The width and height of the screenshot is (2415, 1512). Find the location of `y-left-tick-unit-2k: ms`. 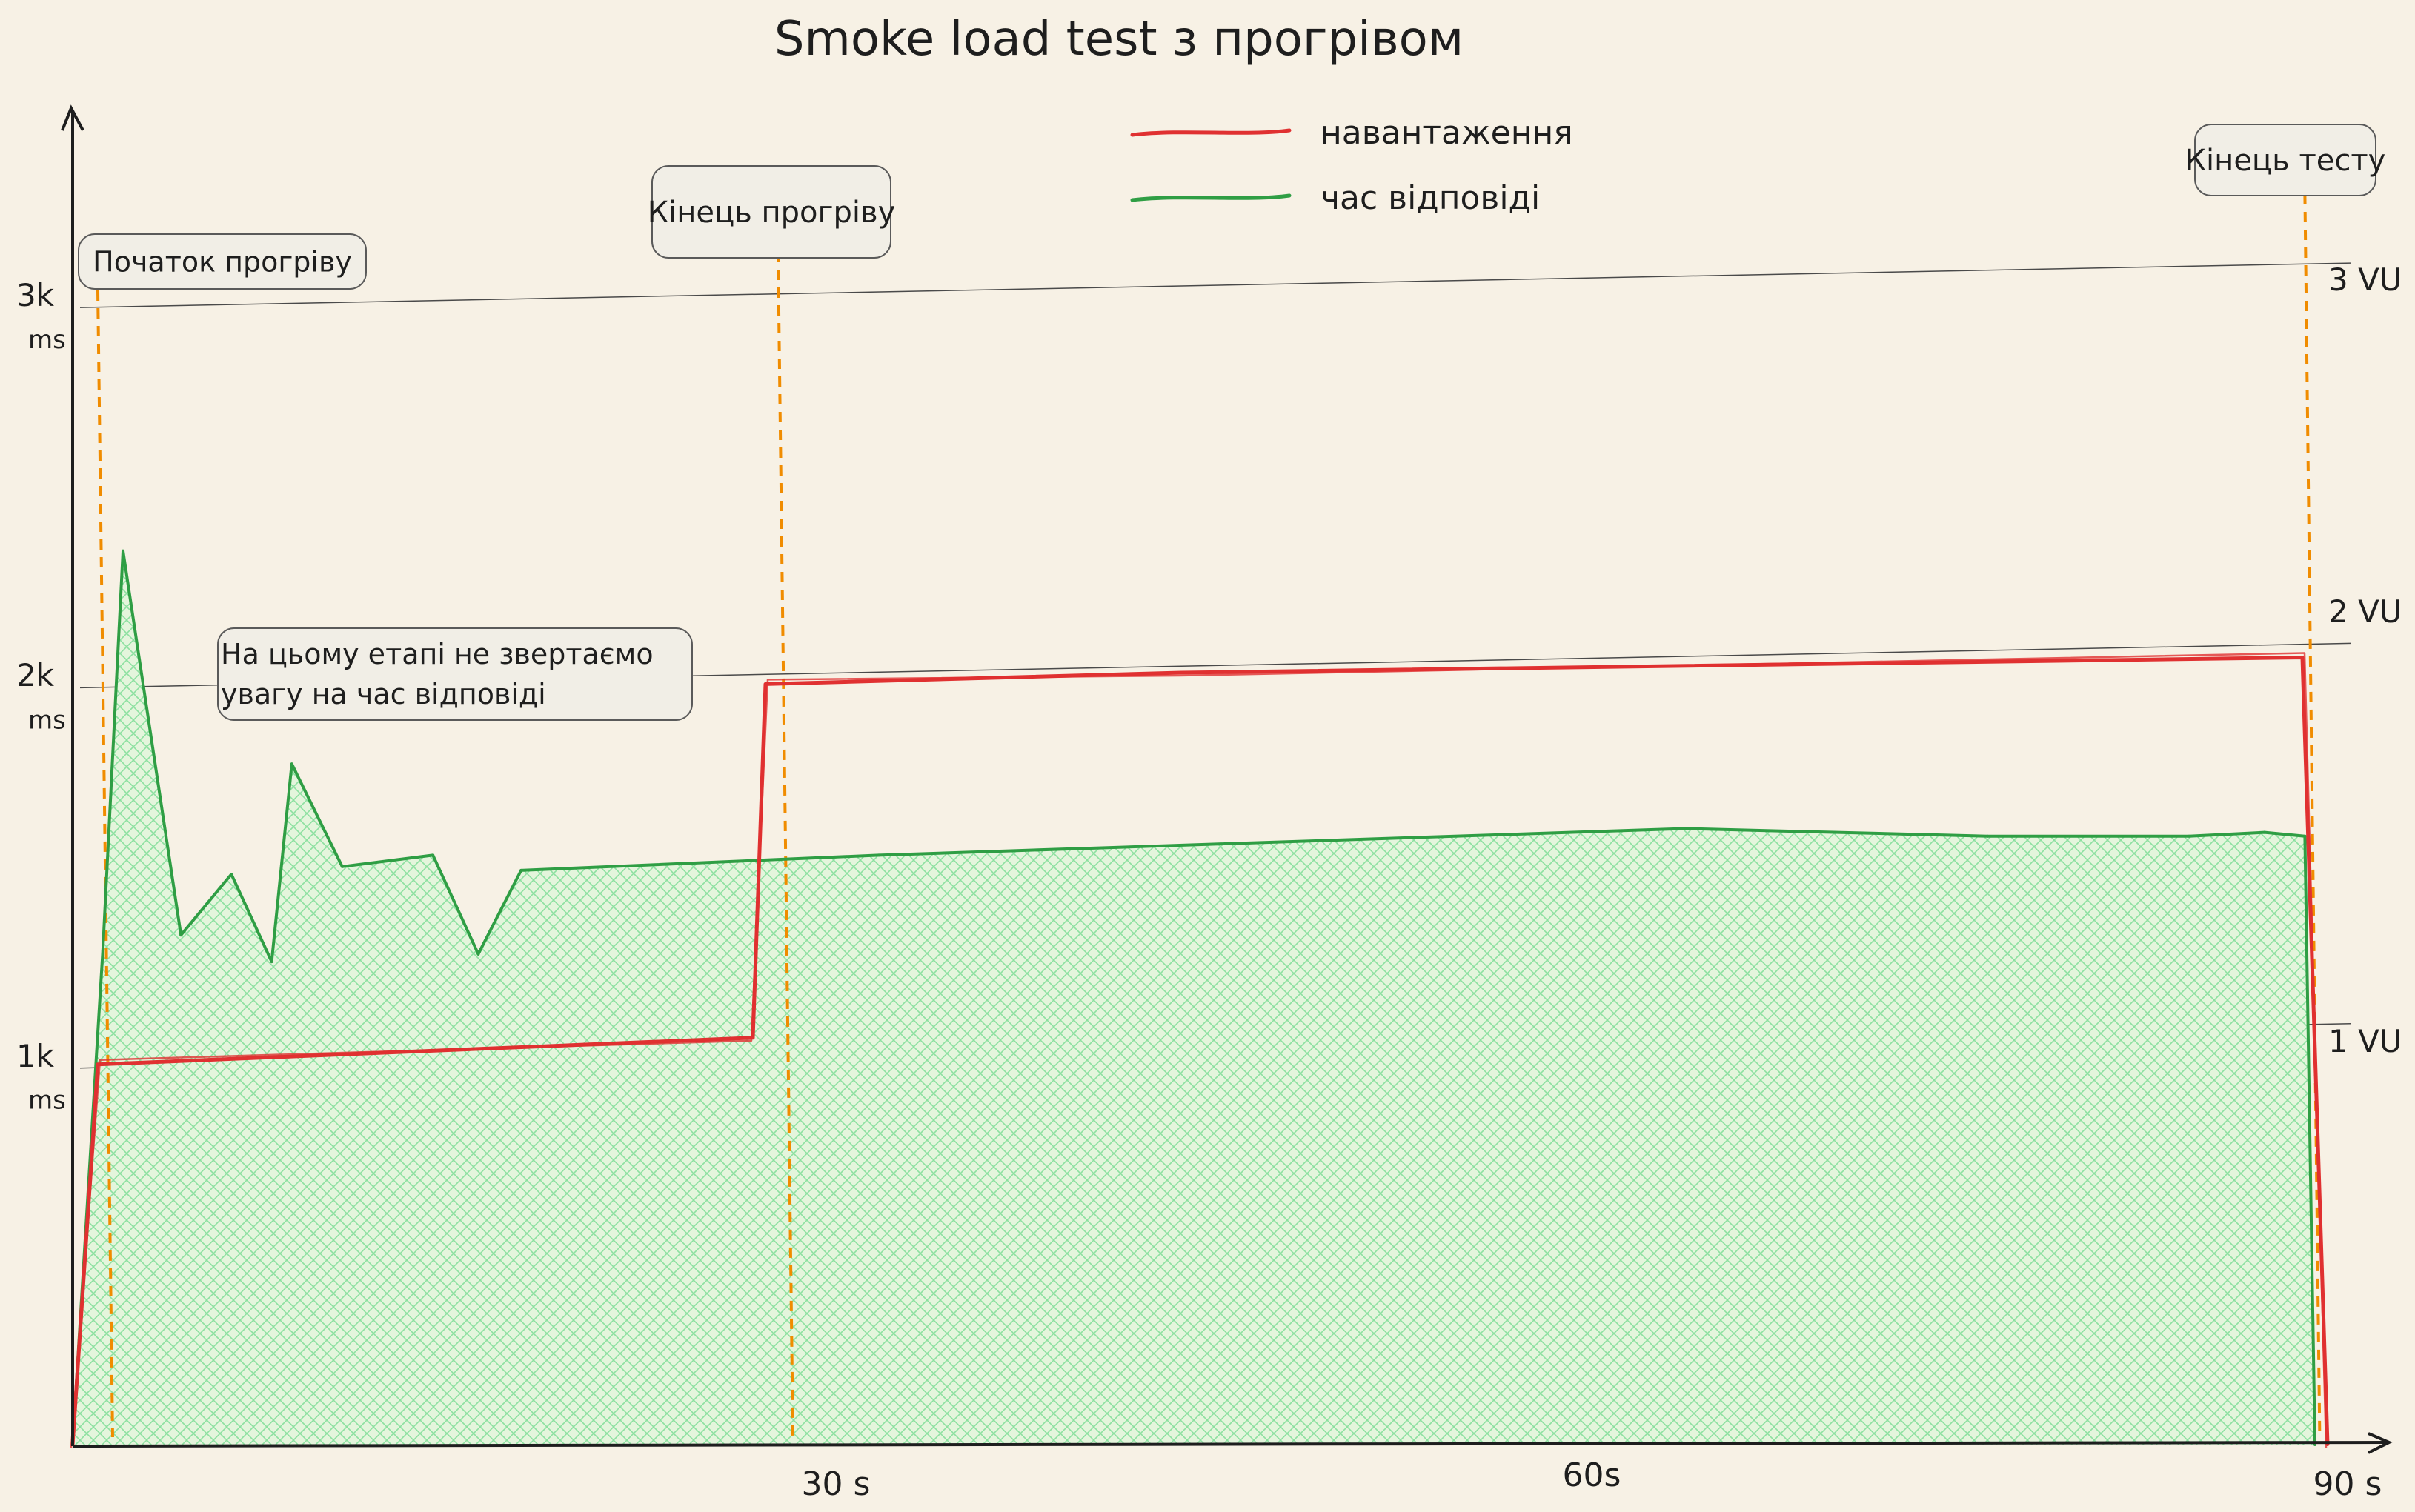

y-left-tick-unit-2k: ms is located at coordinates (47, 720).